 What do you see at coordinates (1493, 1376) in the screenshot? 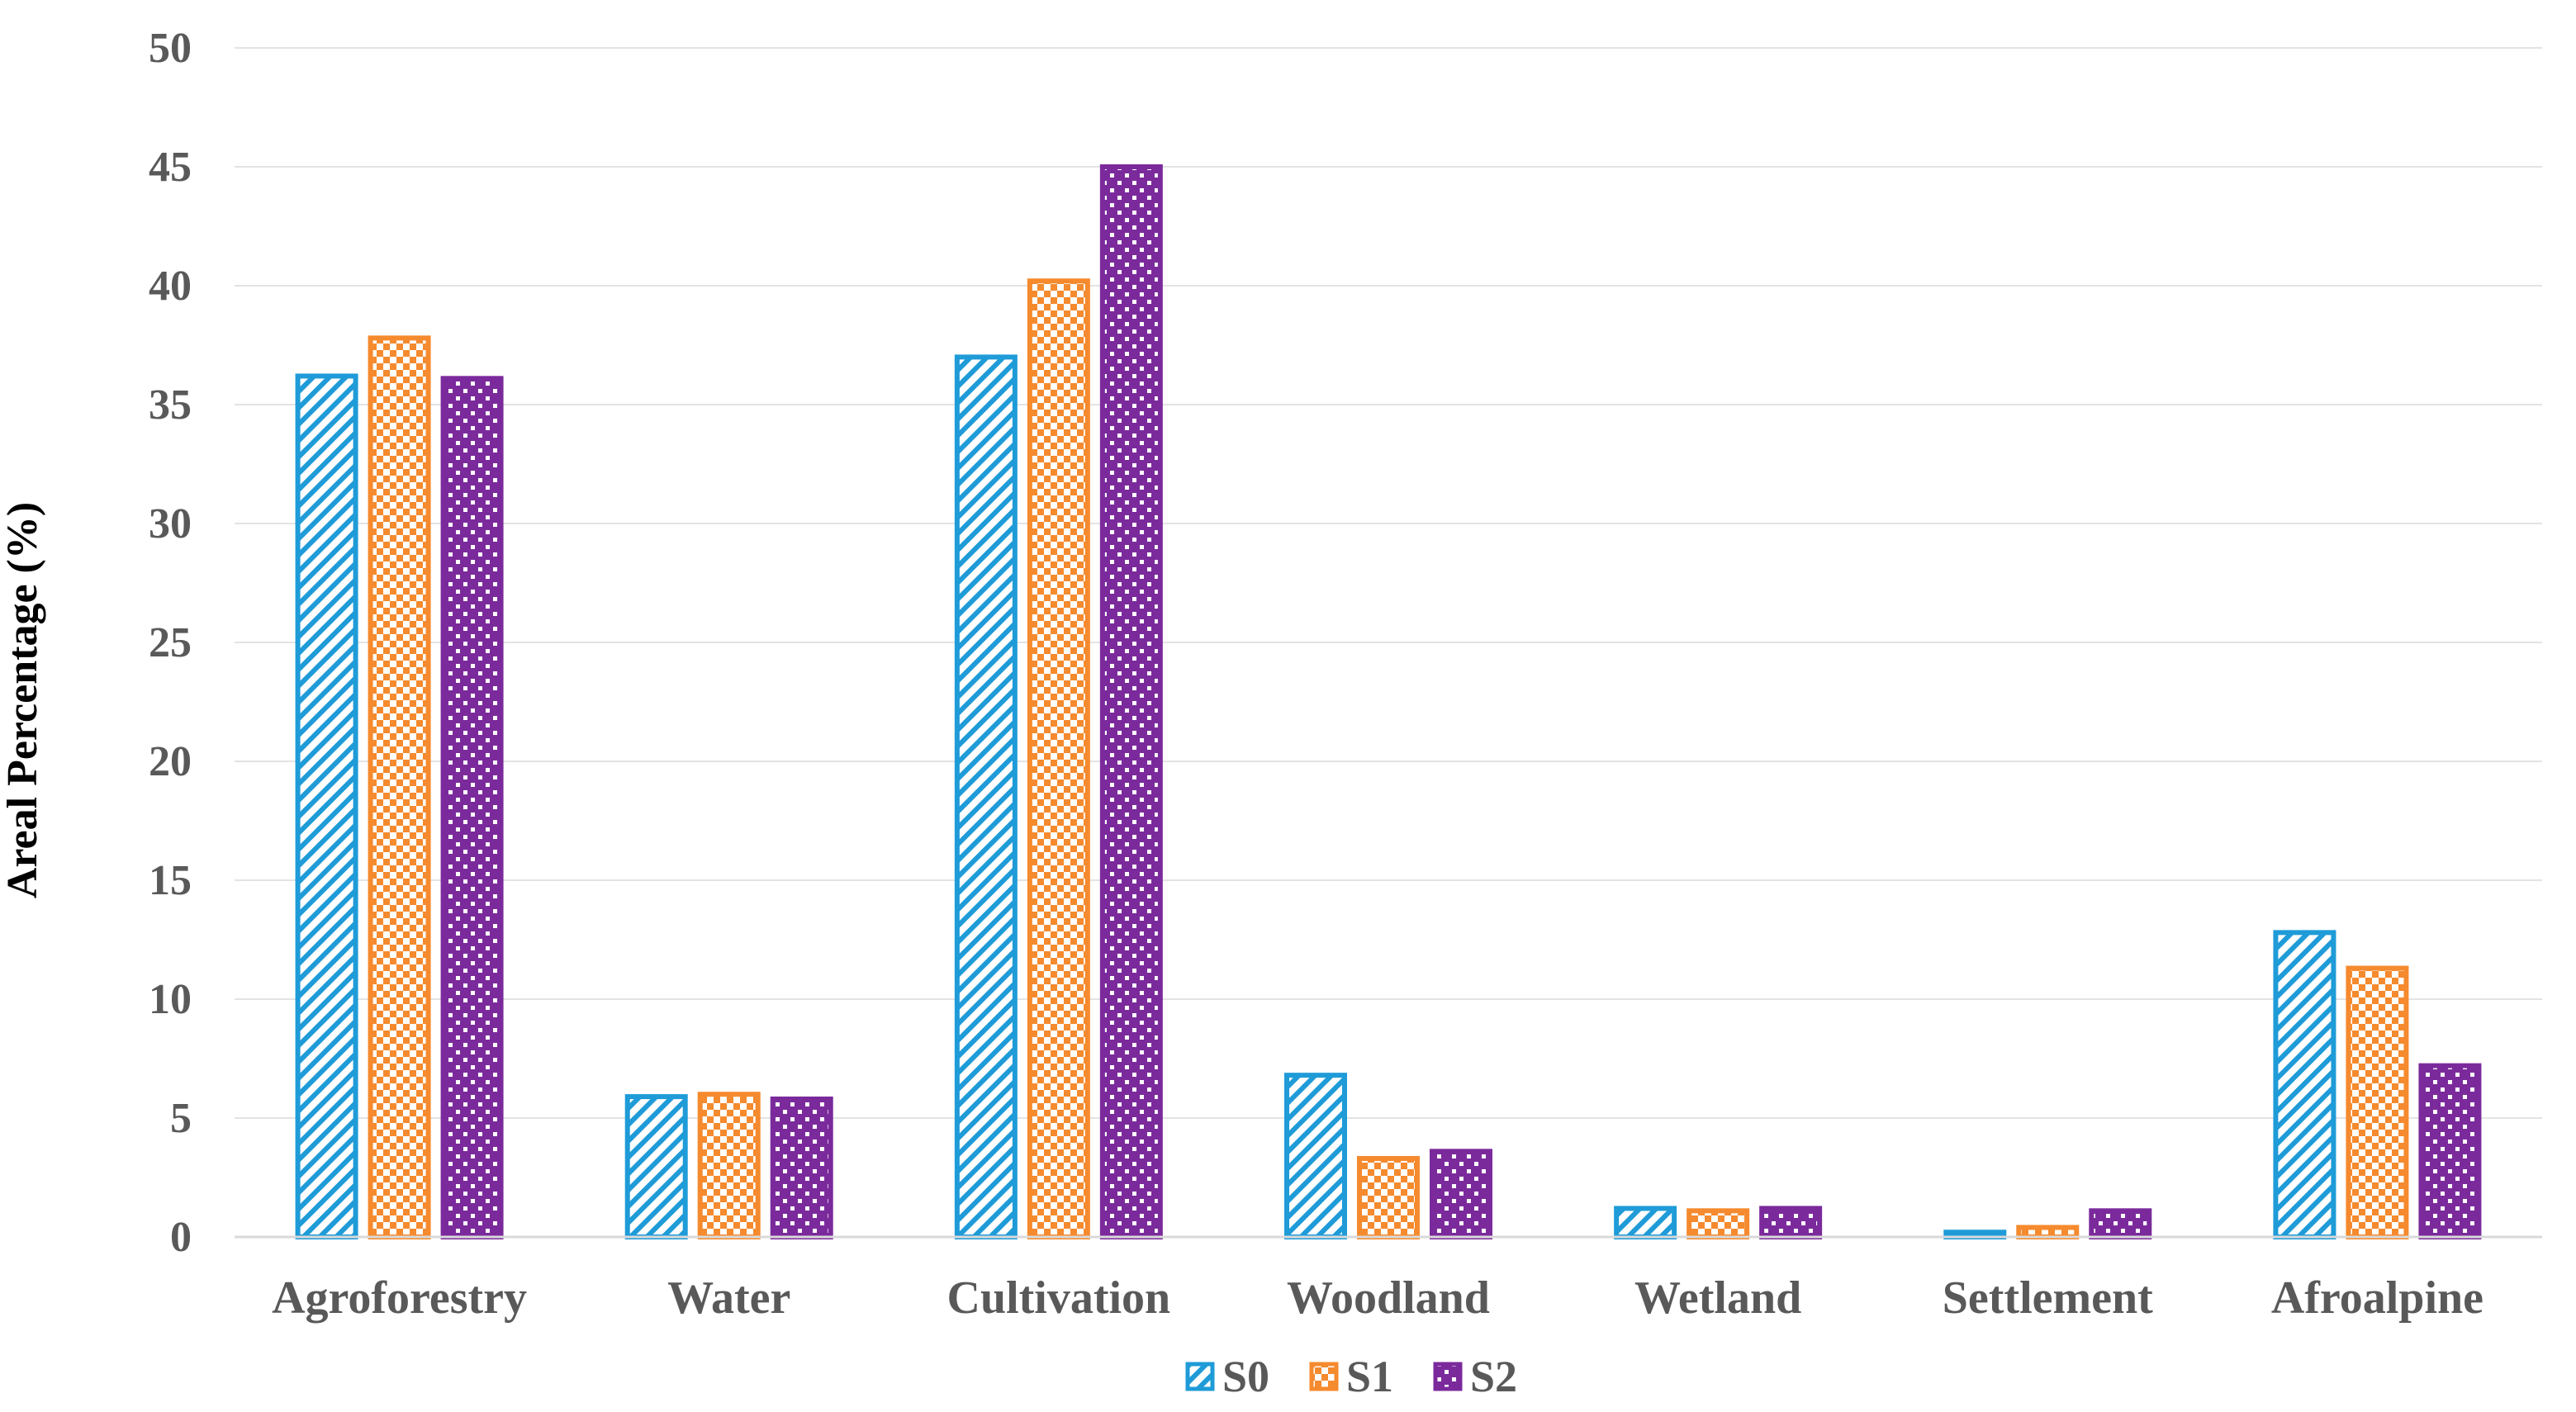
I see `legend-label-s2: S2` at bounding box center [1493, 1376].